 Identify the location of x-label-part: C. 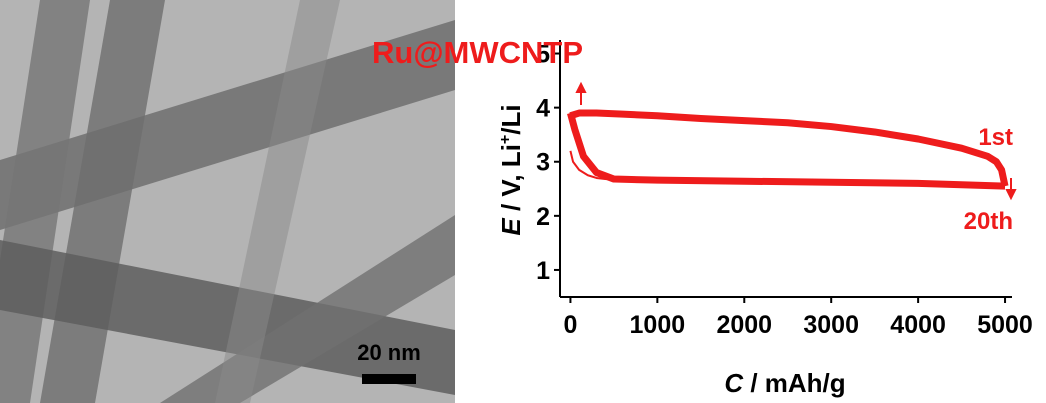
(734, 383).